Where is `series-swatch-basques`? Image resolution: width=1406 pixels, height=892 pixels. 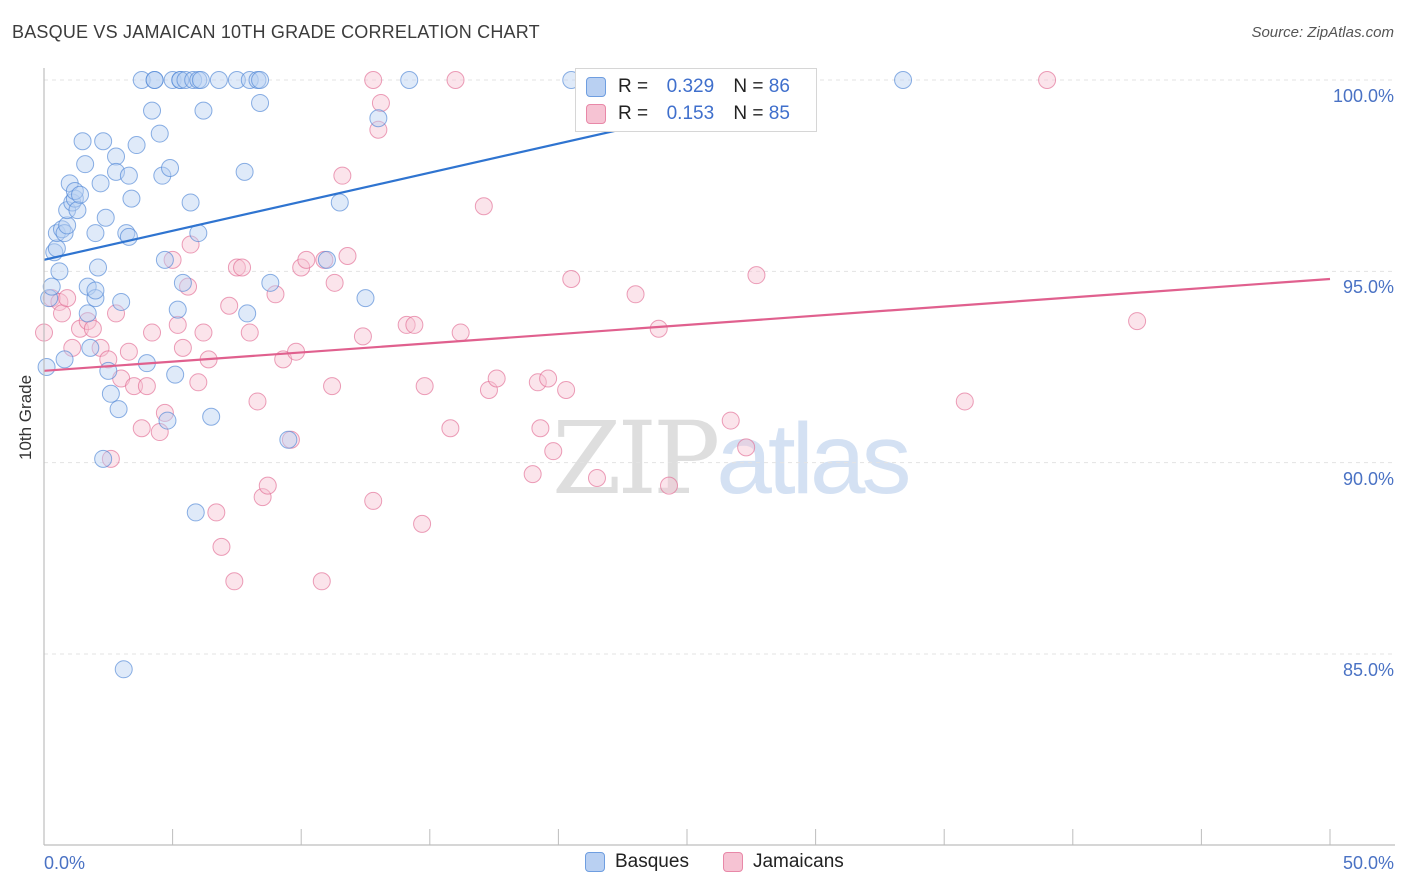
series-swatch-basques is located at coordinates (595, 862).